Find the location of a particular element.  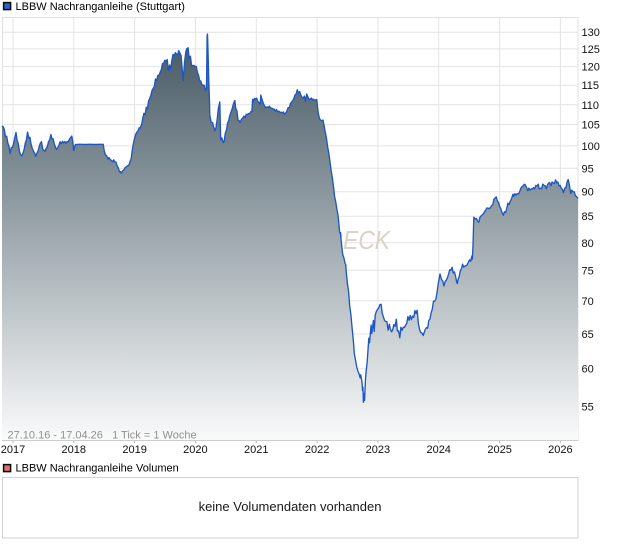

svg-text: 125 is located at coordinates (591, 50).